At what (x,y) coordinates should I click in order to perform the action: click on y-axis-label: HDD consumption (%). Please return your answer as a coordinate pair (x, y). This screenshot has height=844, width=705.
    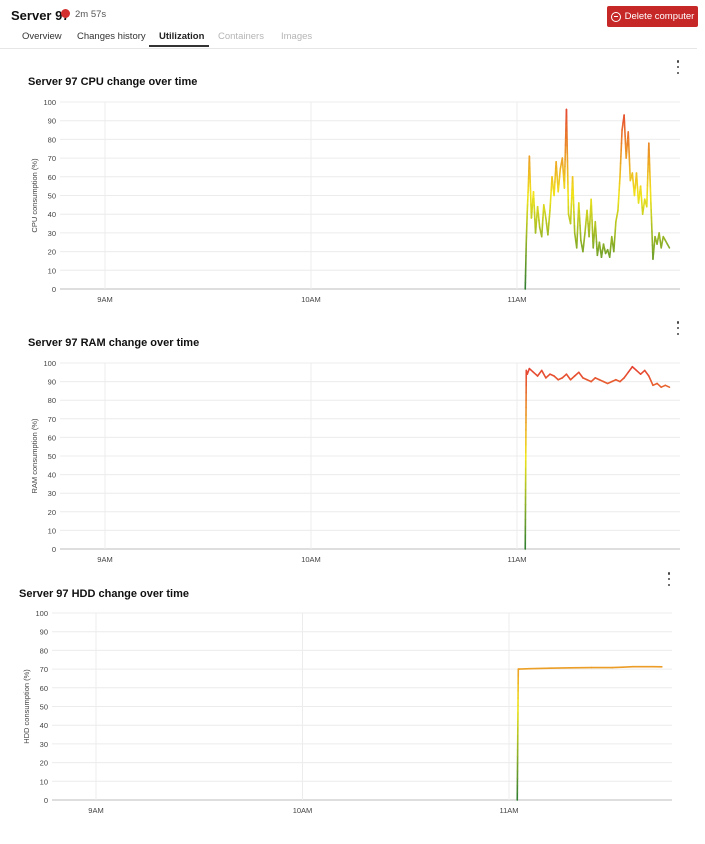
    Looking at the image, I should click on (26, 706).